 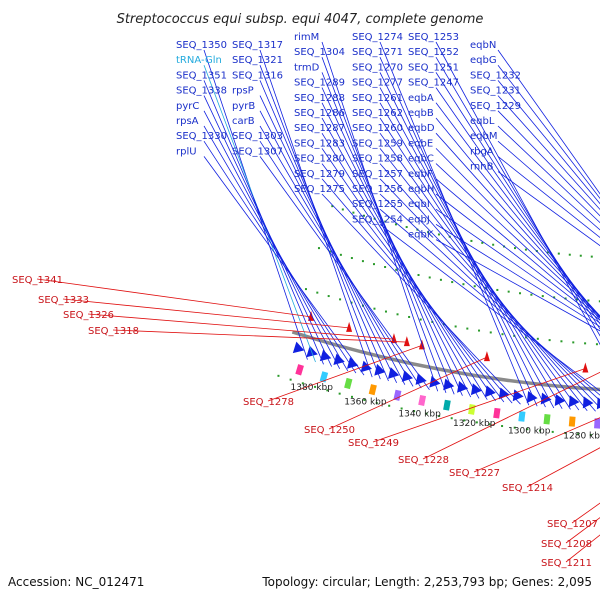 I want to click on tick-label: 1380 kbp, so click(x=312, y=388).